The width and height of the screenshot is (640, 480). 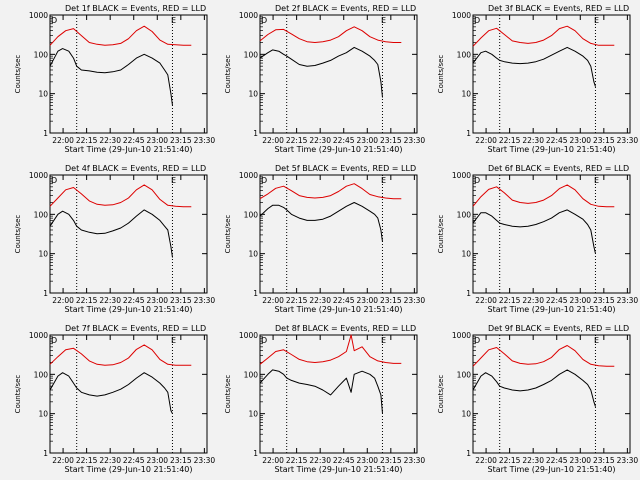 What do you see at coordinates (135, 168) in the screenshot?
I see `panel-title: Det 4f BLACK = Events, RED = LLD` at bounding box center [135, 168].